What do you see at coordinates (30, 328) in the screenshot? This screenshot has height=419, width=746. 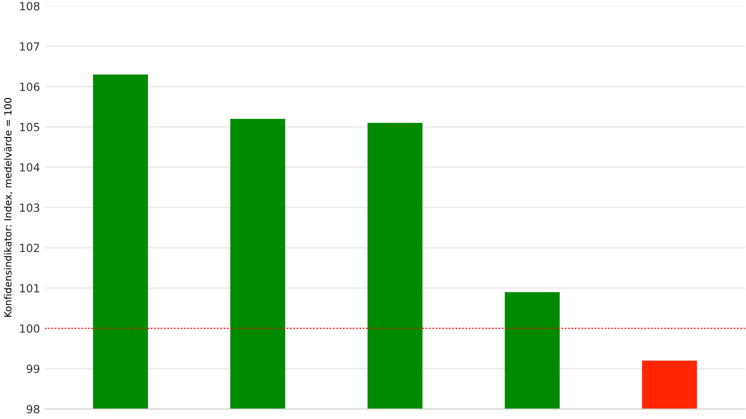 I see `y-tick-label: 100` at bounding box center [30, 328].